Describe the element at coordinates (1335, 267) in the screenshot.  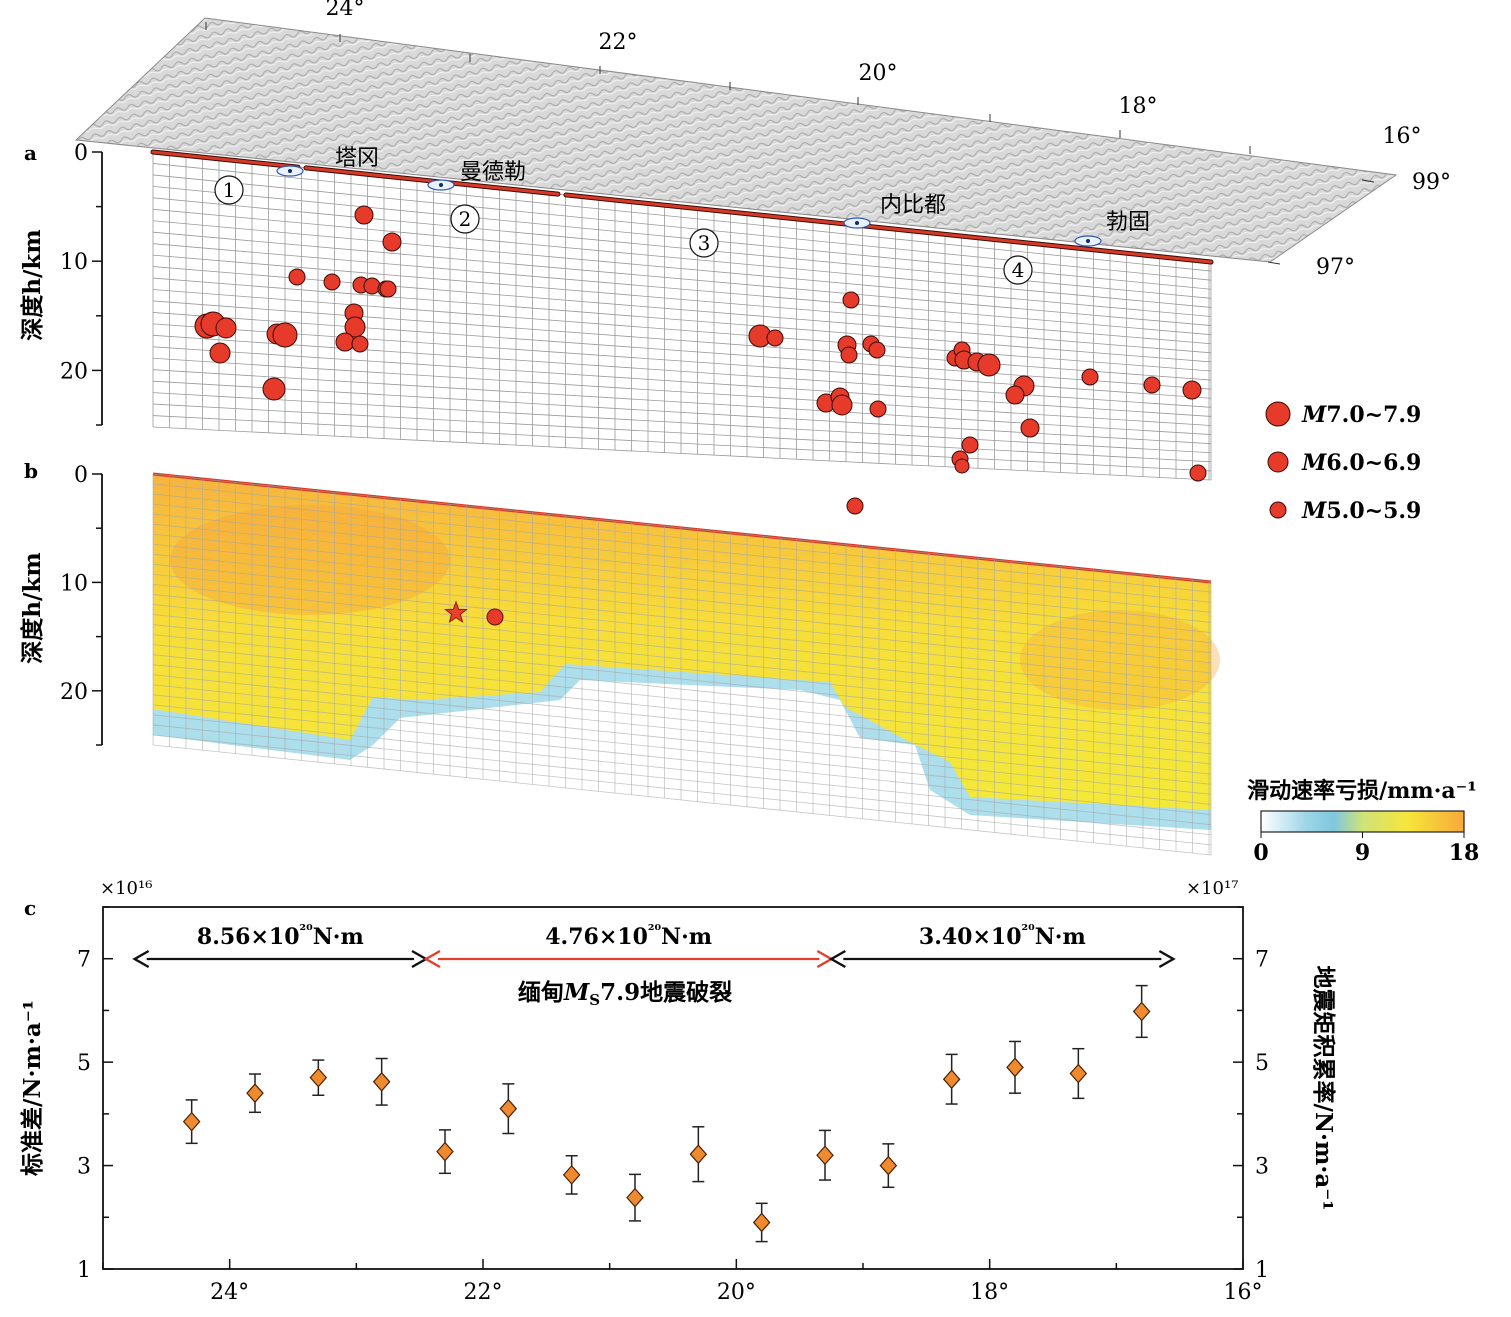
I see `lat-tick-label: 97°` at that location.